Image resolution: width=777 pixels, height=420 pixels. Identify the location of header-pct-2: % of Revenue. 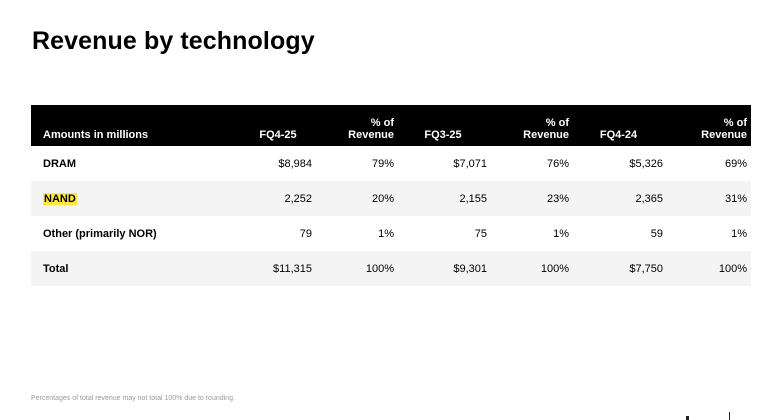
(546, 129).